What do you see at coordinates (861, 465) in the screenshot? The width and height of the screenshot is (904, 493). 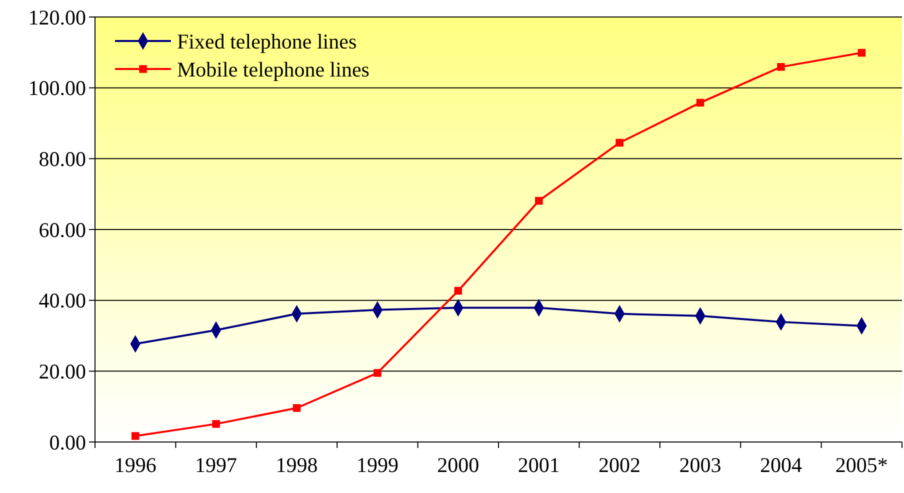 I see `x-tick-label: 2005*` at bounding box center [861, 465].